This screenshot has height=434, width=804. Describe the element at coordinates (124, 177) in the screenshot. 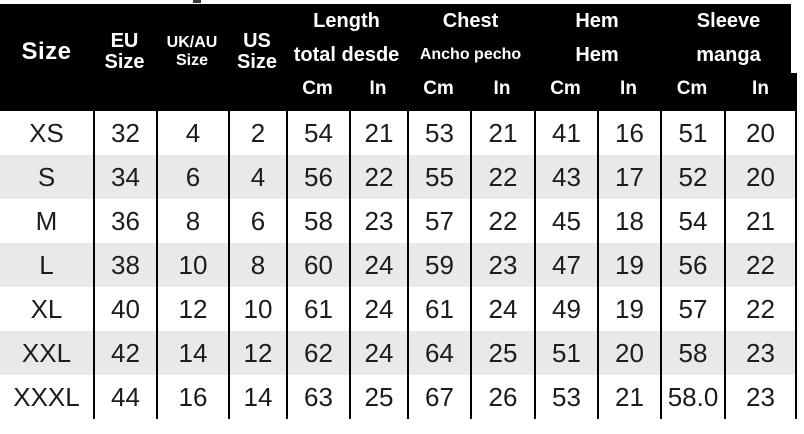

I see `value-cell: 34` at that location.